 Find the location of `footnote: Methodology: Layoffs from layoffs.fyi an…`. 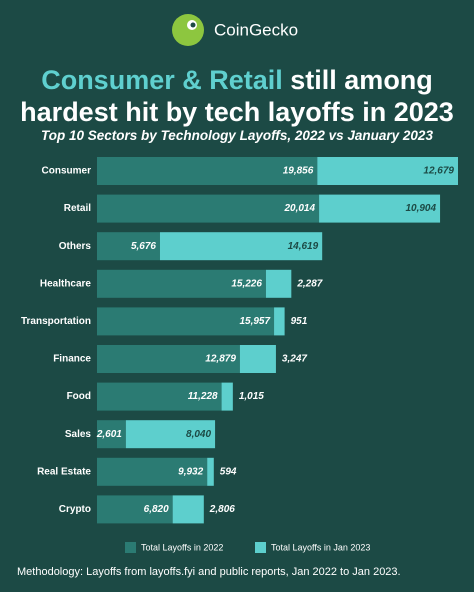

footnote: Methodology: Layoffs from layoffs.fyi an… is located at coordinates (209, 572).